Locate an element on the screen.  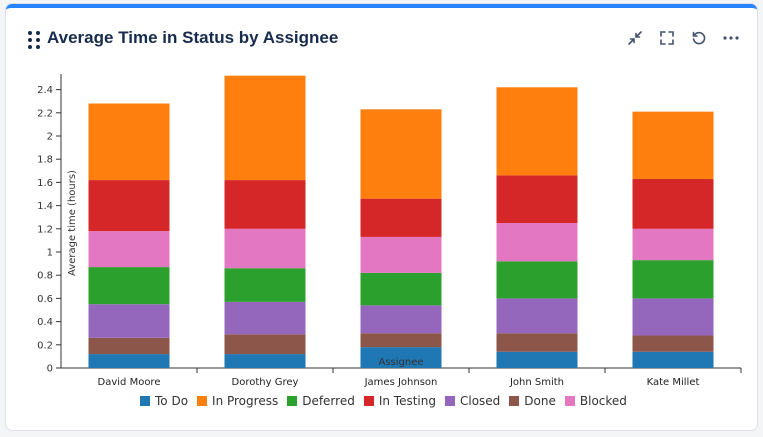
y-tick-label: 1.6 is located at coordinates (45, 183).